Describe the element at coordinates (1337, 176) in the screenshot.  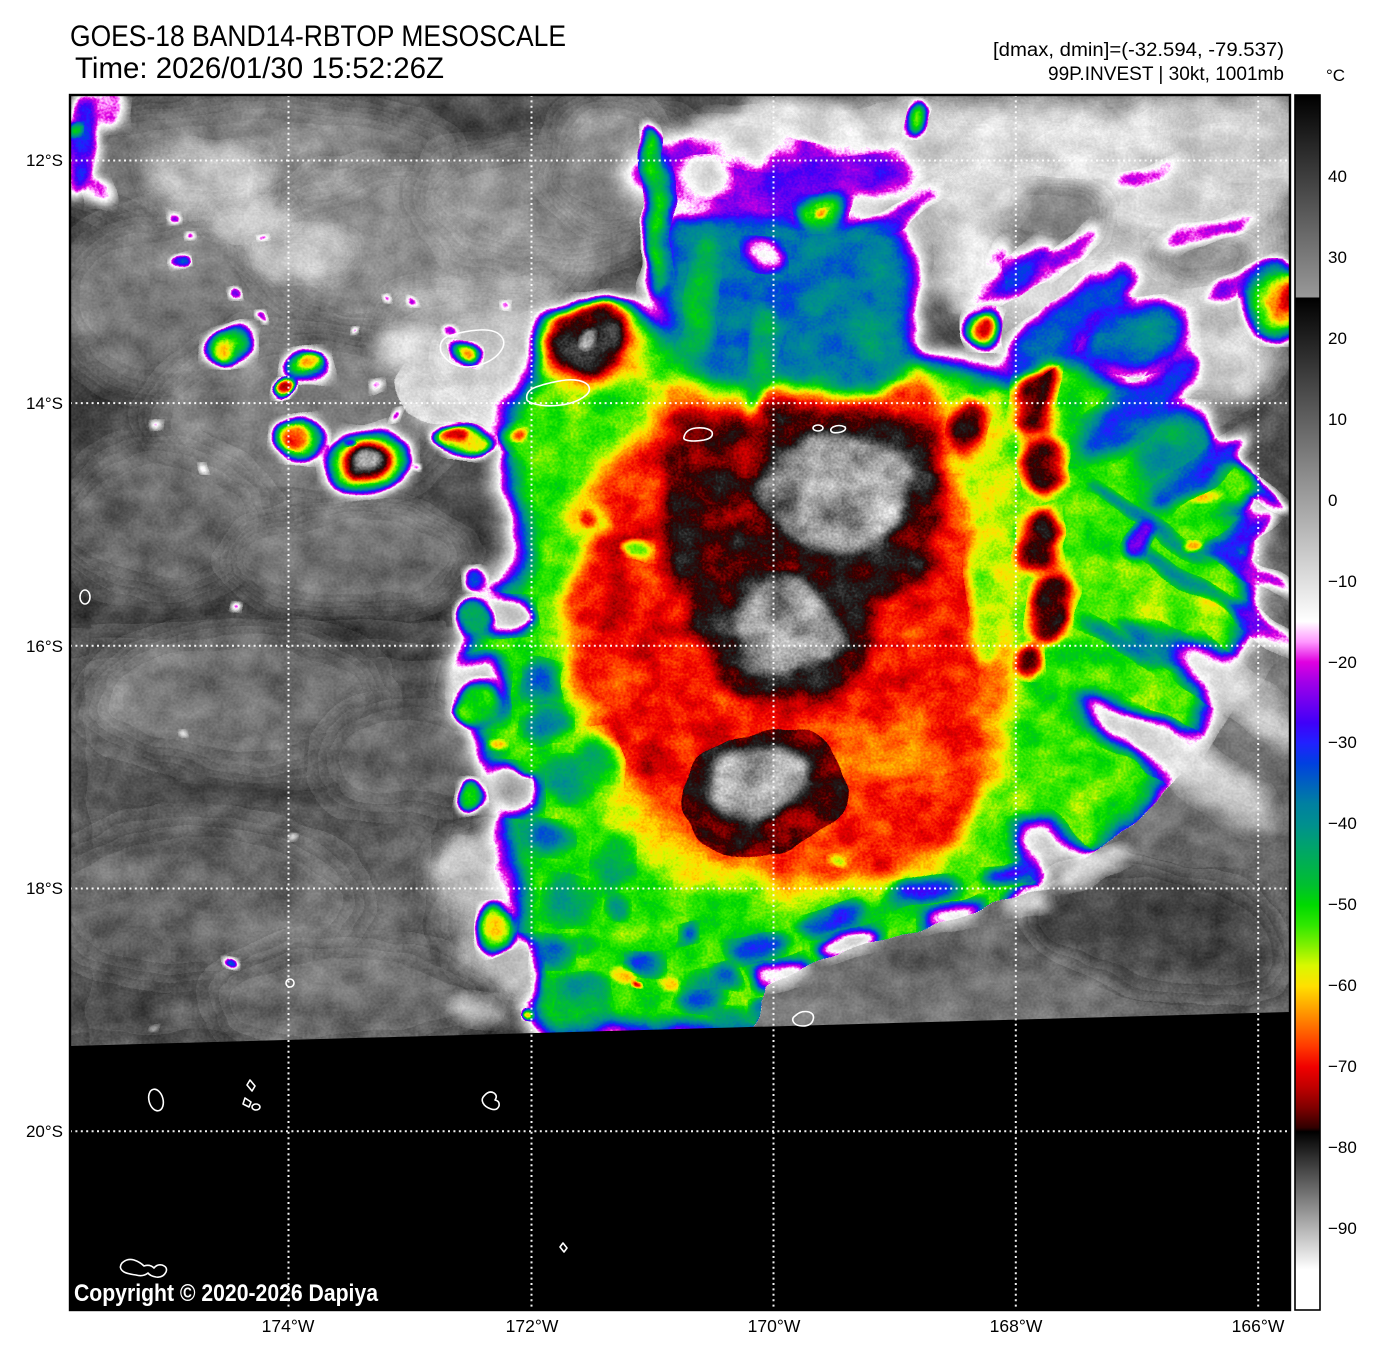
I see `svg-text: 40` at that location.